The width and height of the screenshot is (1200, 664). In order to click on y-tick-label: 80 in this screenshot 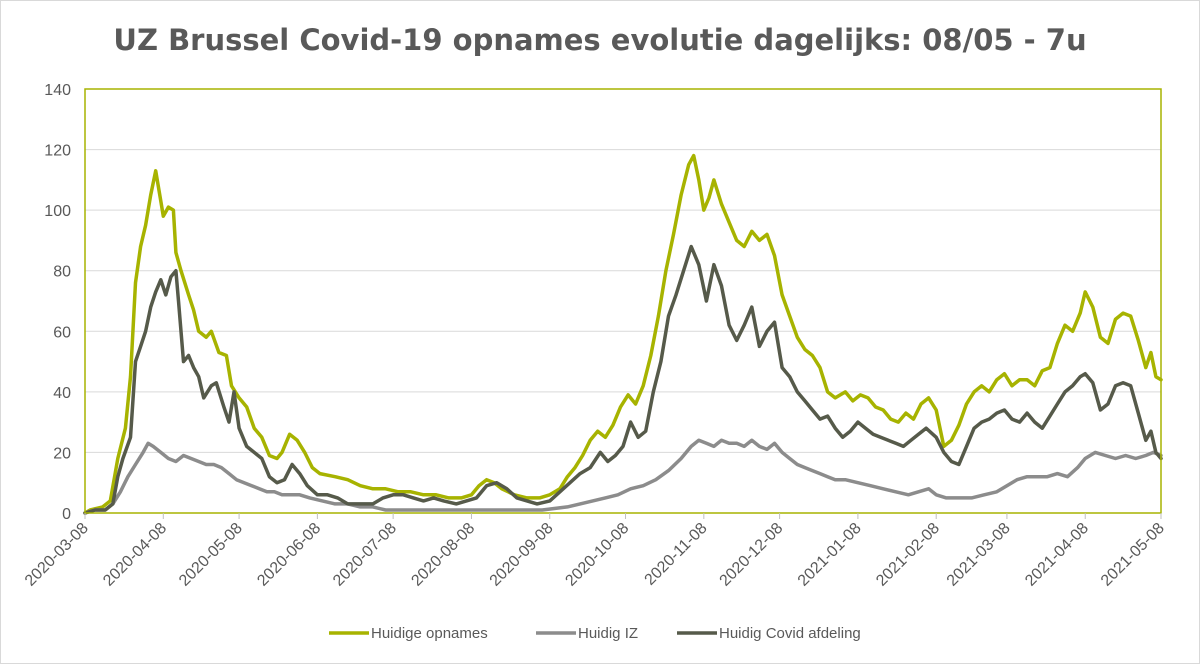, I will do `click(62, 272)`.